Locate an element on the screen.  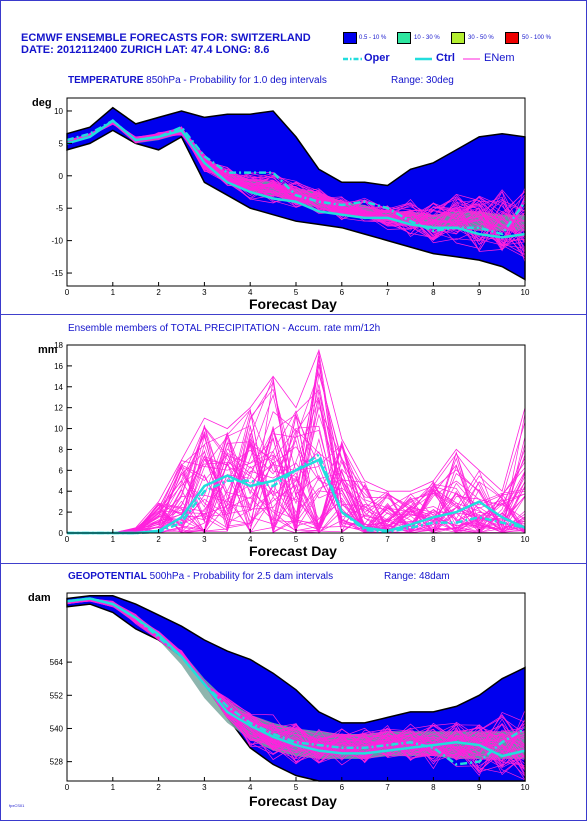
p1-ytick-label-1: 2 is located at coordinates (61, 512).